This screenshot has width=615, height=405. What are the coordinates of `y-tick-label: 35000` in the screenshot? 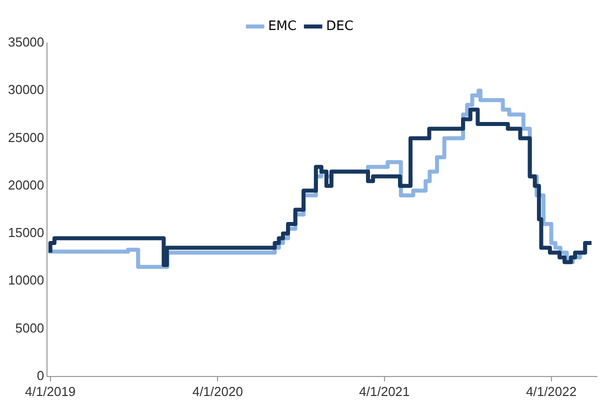 It's located at (26, 42).